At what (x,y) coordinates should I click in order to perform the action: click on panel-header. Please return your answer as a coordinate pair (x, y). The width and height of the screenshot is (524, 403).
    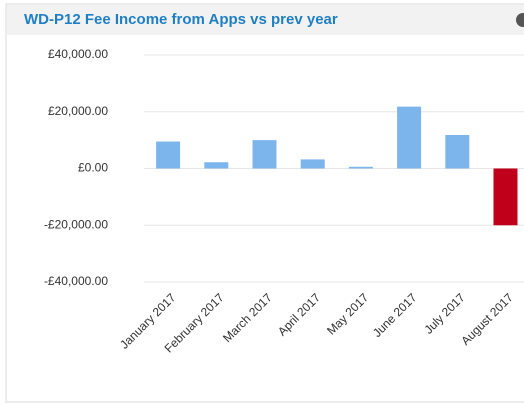
    Looking at the image, I should click on (265, 20).